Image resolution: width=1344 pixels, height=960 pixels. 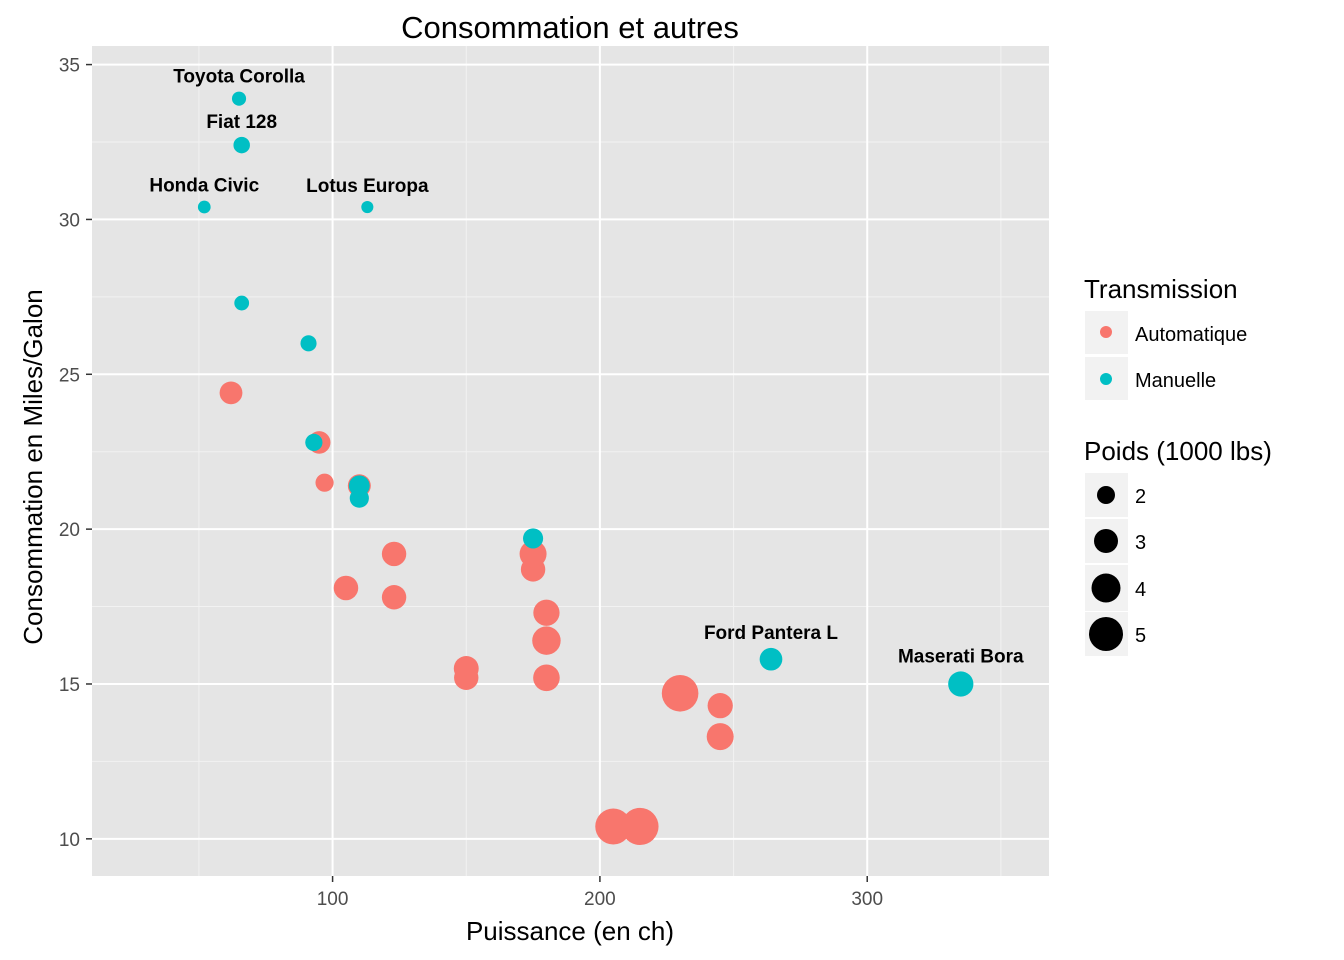 What do you see at coordinates (69, 840) in the screenshot?
I see `y-tick-label: 10` at bounding box center [69, 840].